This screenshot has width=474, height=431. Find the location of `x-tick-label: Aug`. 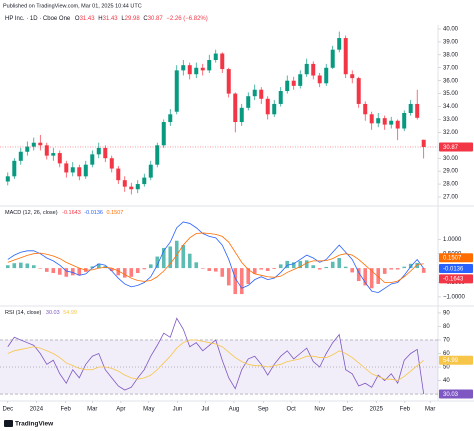

x-tick-label: Aug is located at coordinates (234, 410).